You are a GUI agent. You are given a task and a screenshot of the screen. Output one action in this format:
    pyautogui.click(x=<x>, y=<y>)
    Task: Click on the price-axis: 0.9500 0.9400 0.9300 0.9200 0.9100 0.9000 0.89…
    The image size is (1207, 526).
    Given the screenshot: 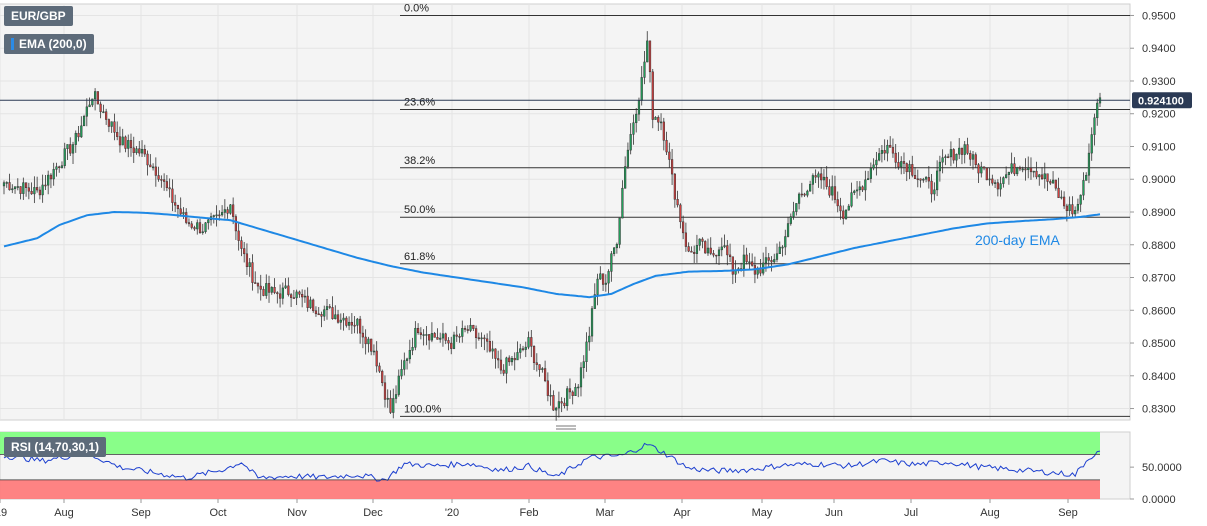 What is the action you would take?
    pyautogui.click(x=1153, y=213)
    